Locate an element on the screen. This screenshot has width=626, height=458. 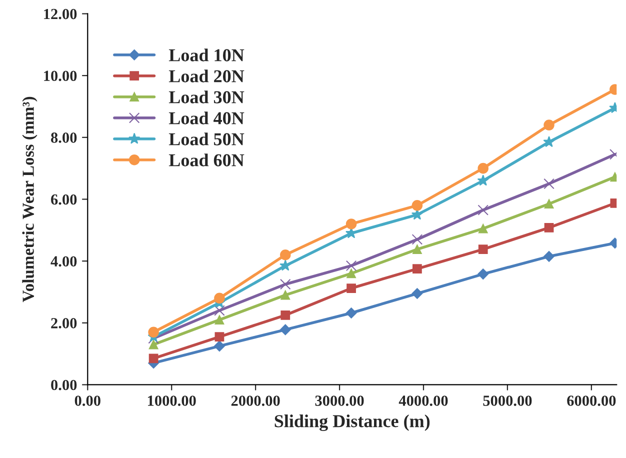
legend-label: Load 30N is located at coordinates (206, 97).